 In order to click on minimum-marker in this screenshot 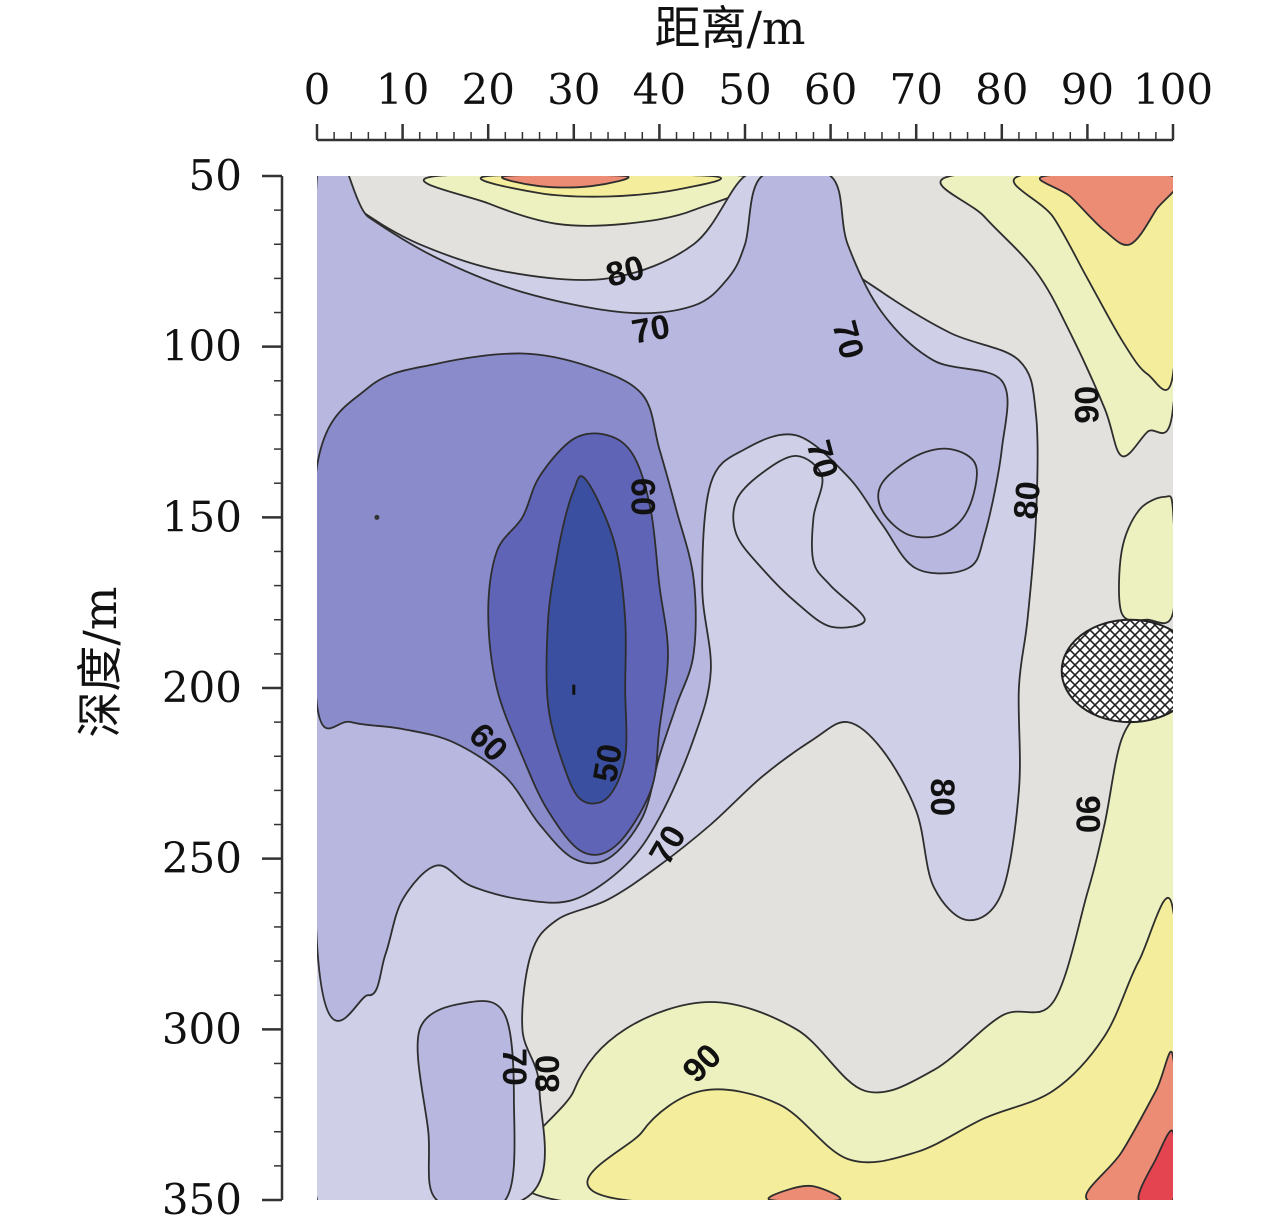, I will do `click(377, 517)`.